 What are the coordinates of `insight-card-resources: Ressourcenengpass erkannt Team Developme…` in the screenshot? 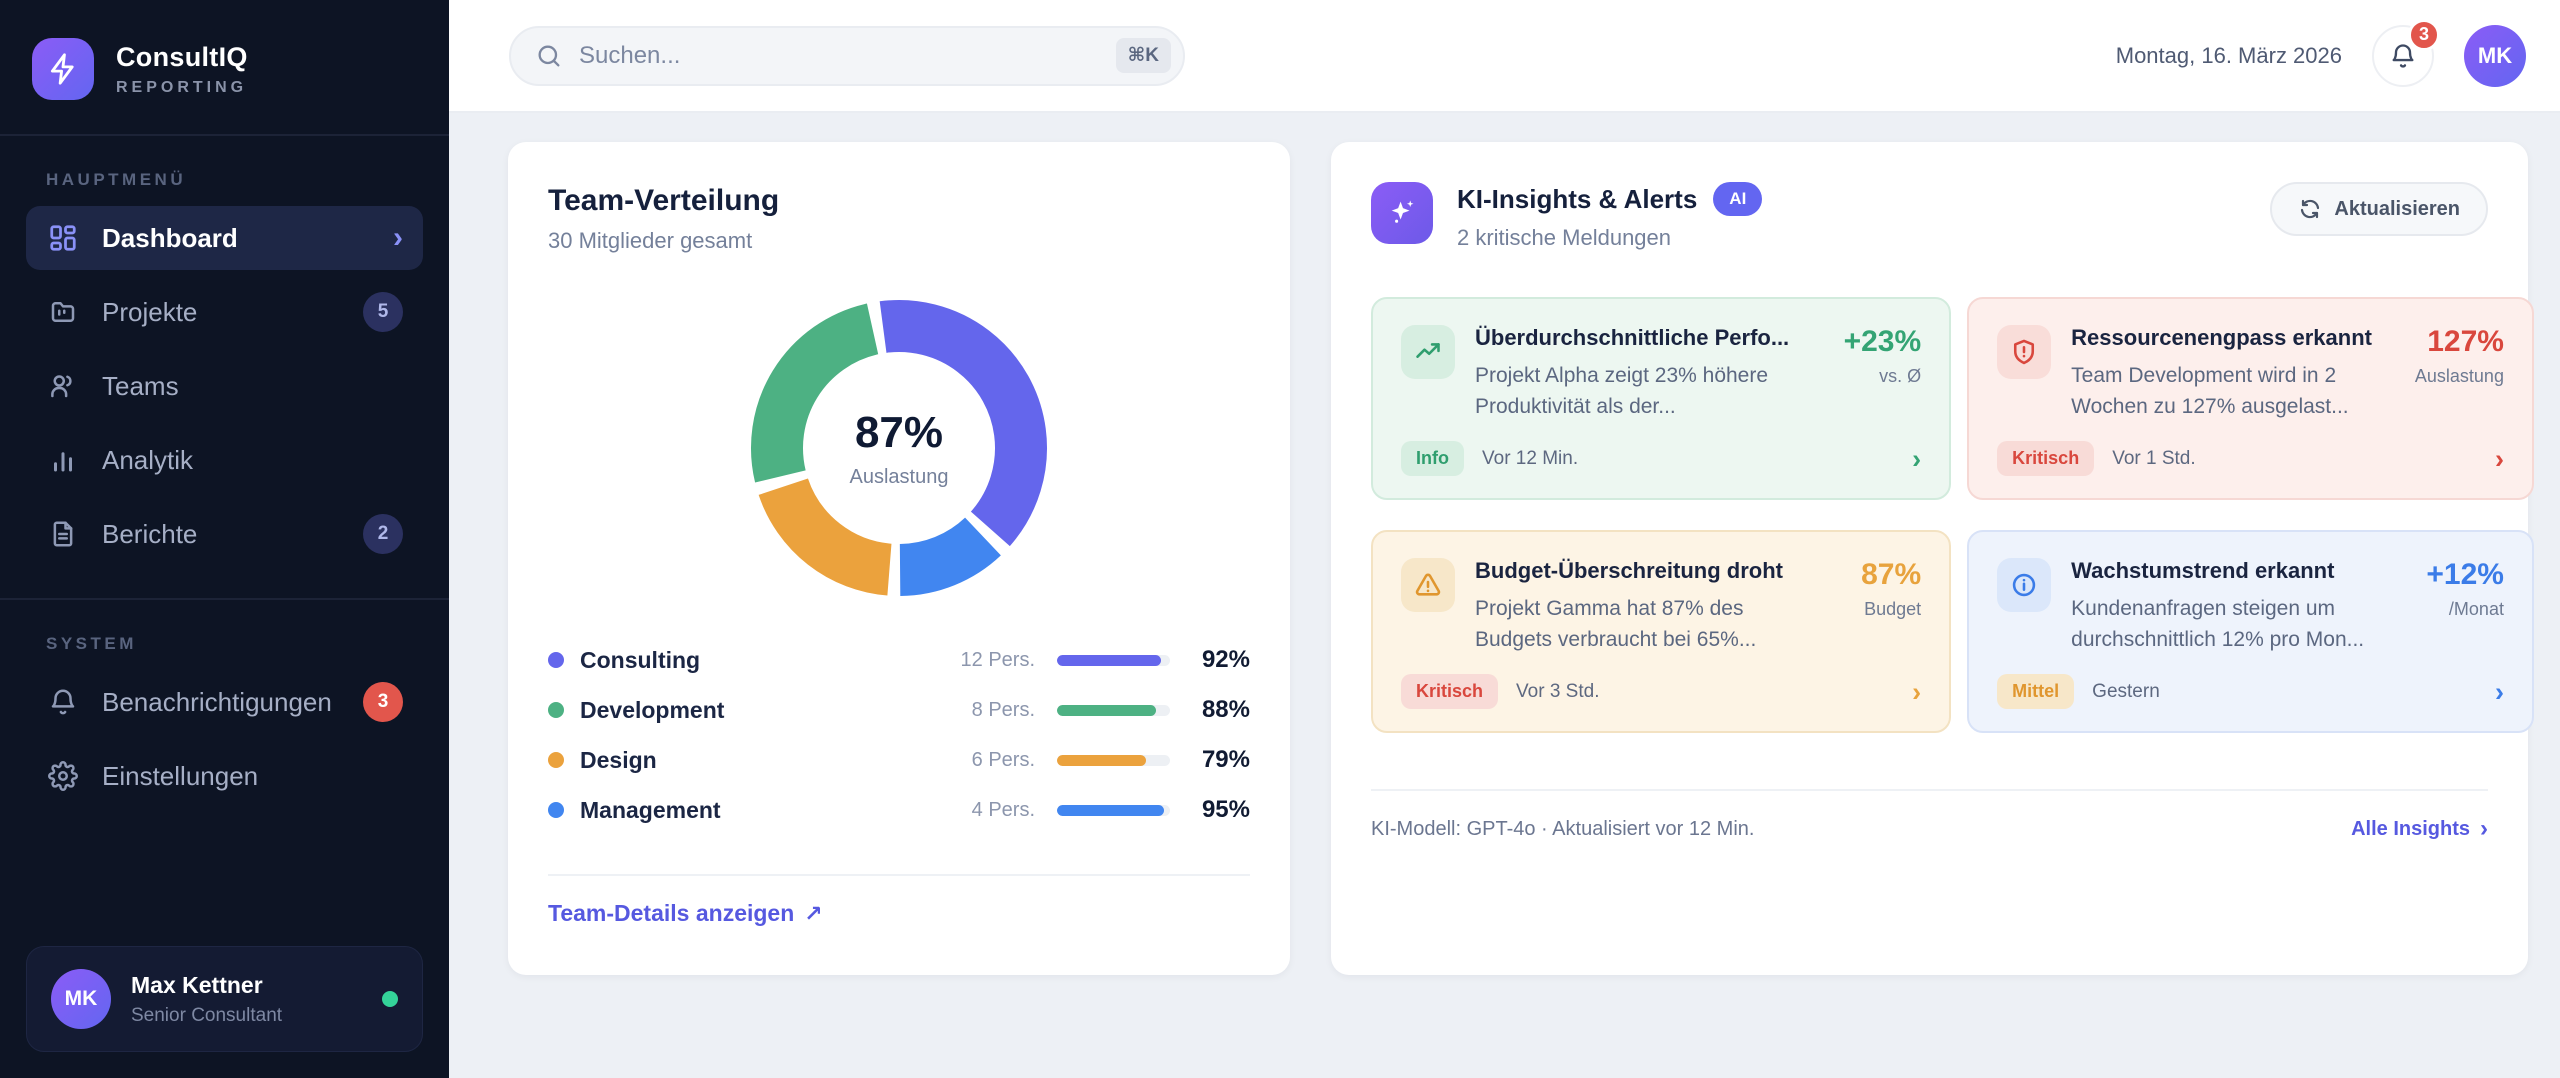 It's located at (2250, 398).